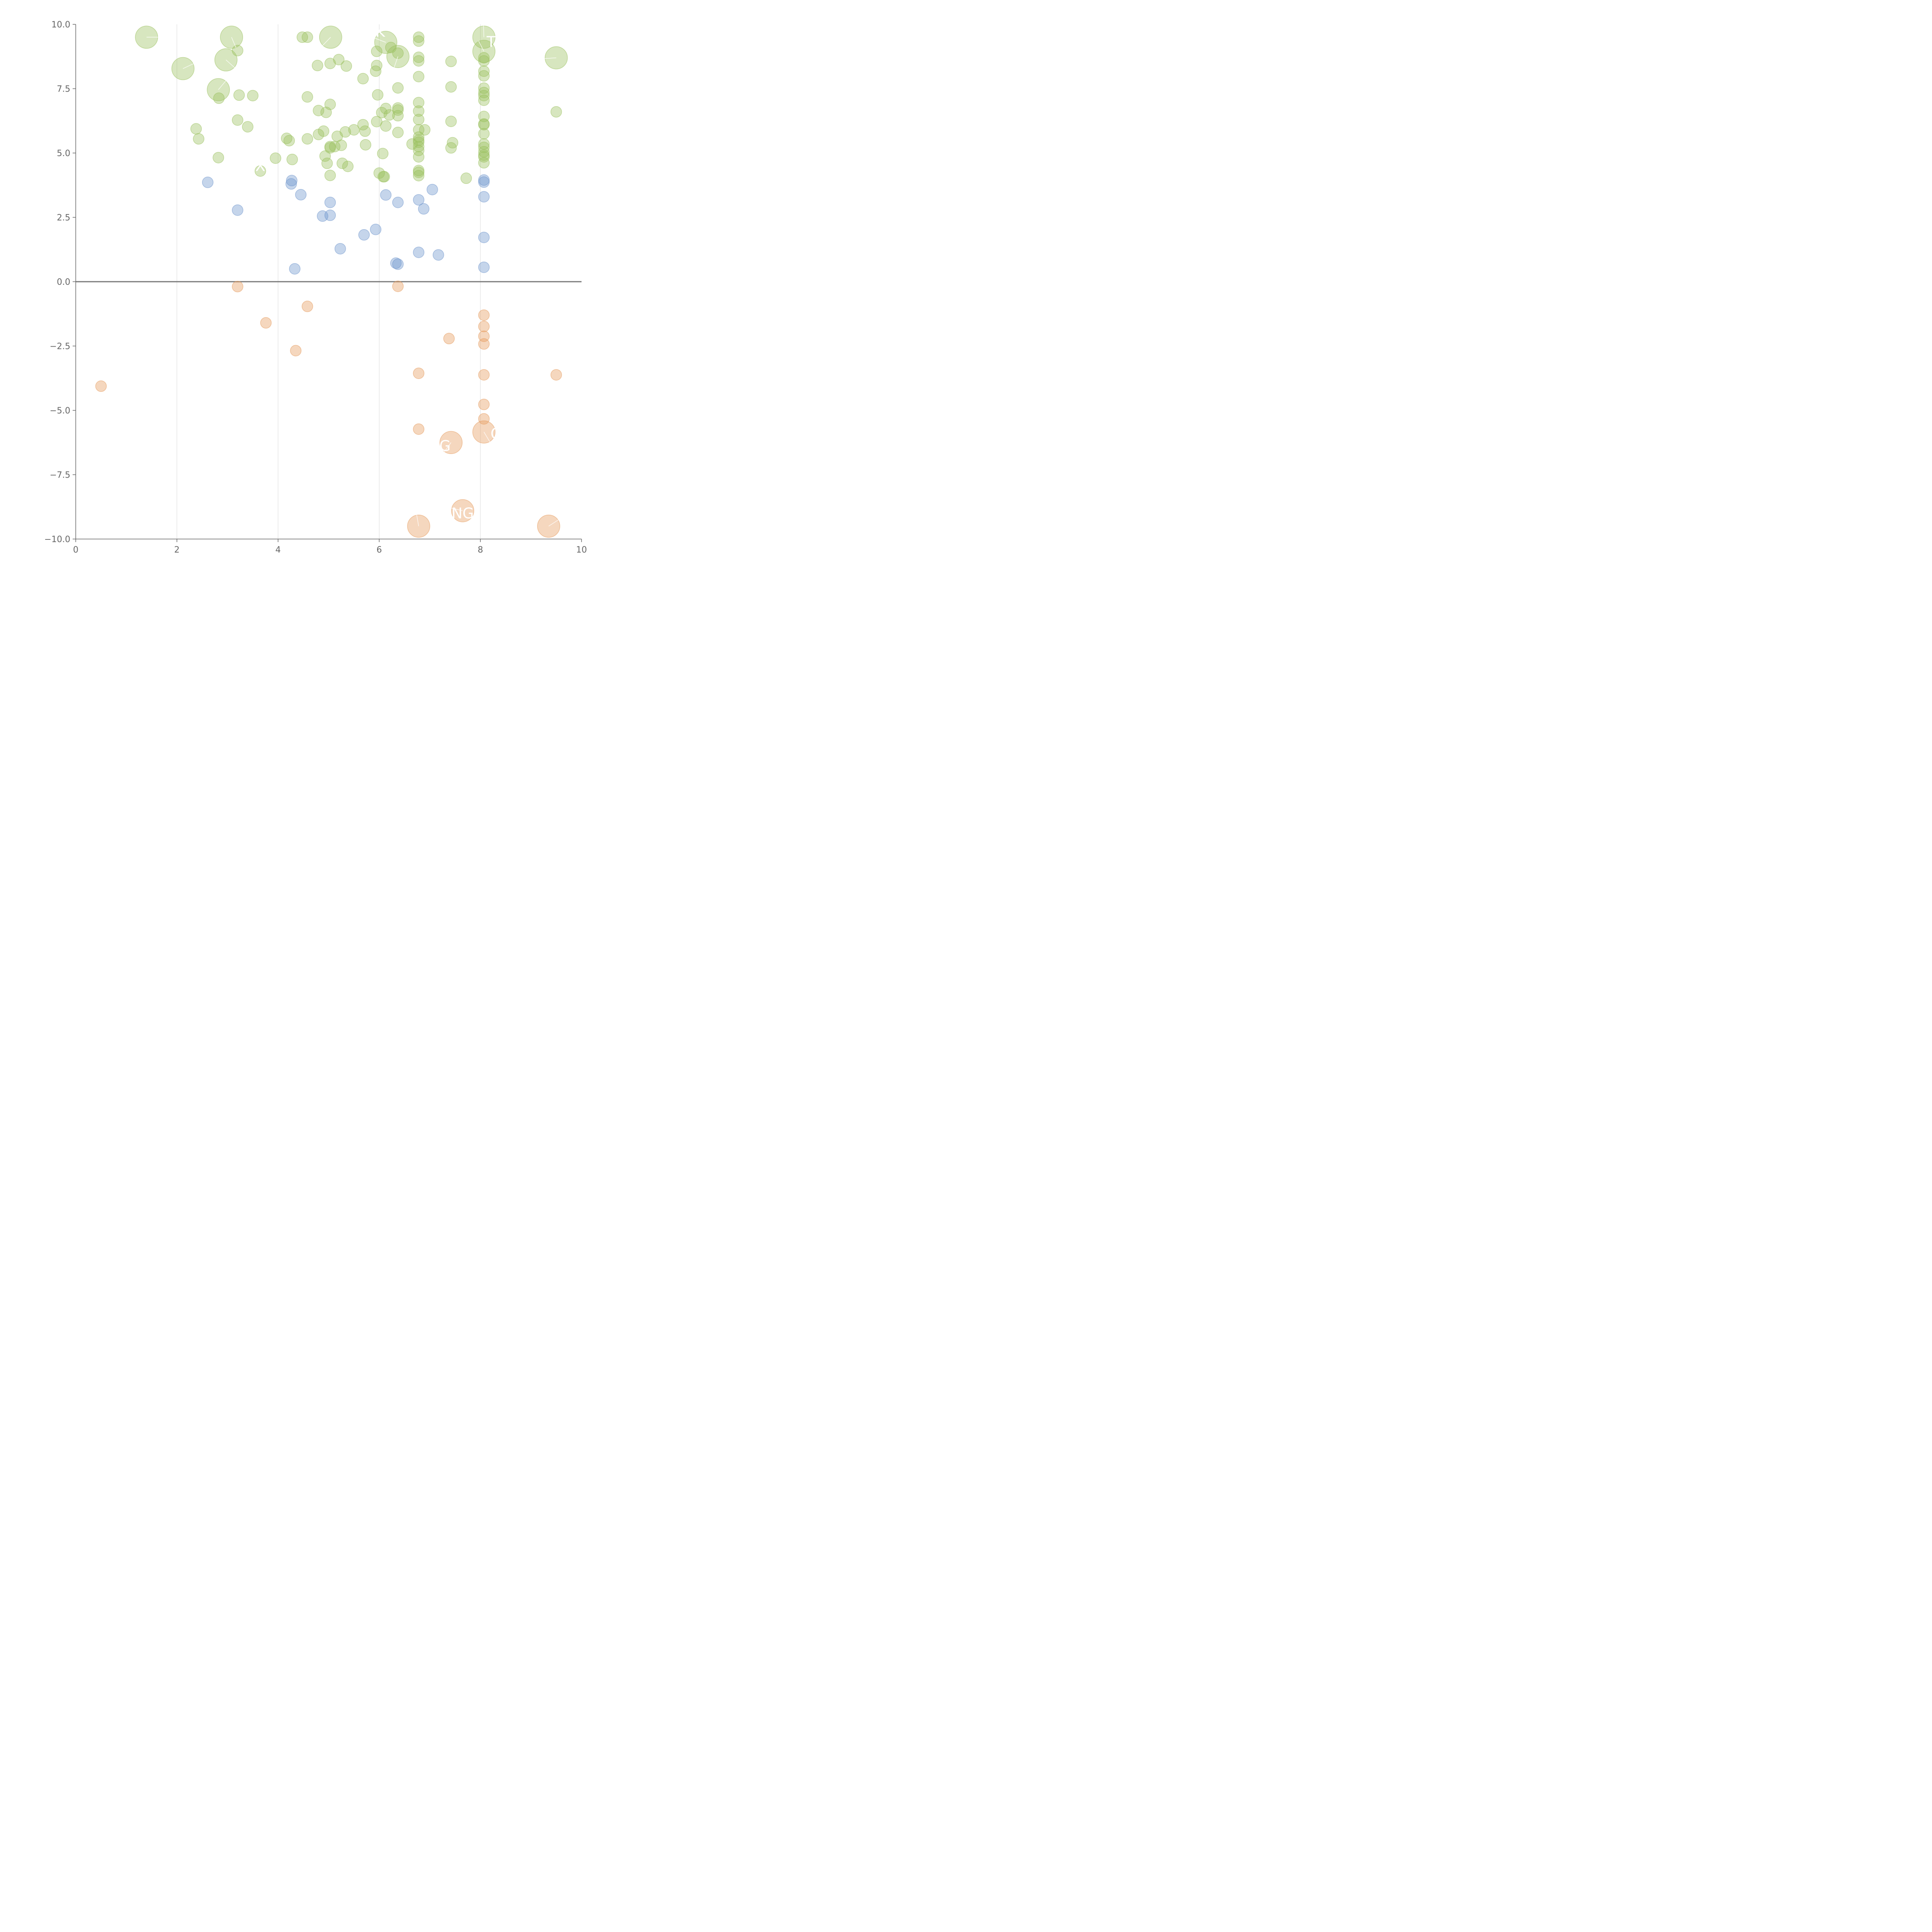  I want to click on bubble-label: K, so click(381, 31).